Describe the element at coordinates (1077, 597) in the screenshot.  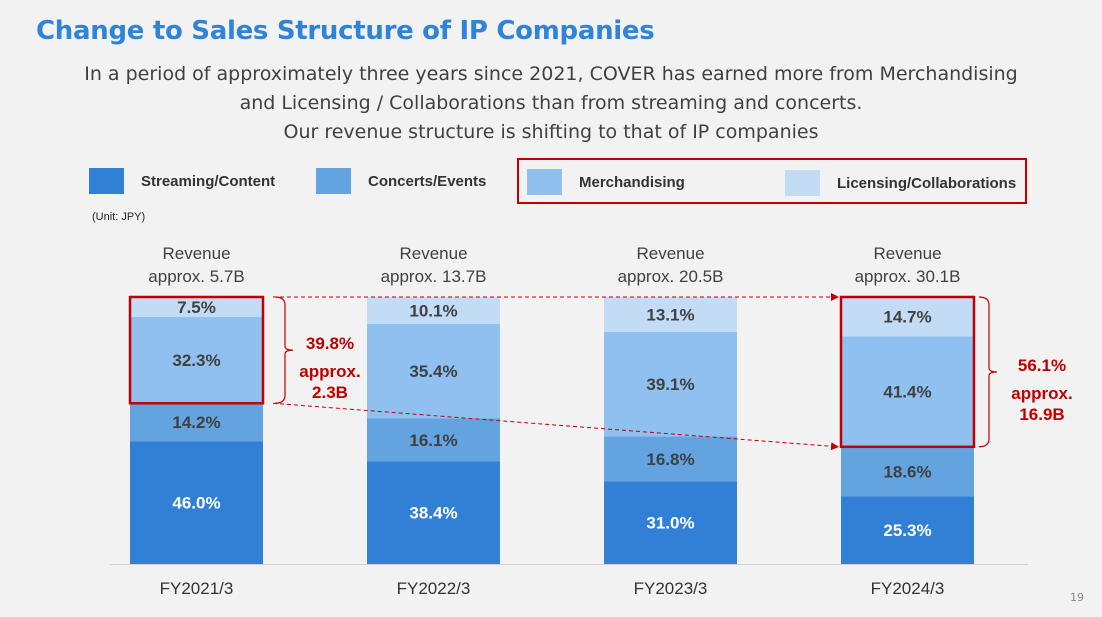
I see `page-number: 19` at that location.